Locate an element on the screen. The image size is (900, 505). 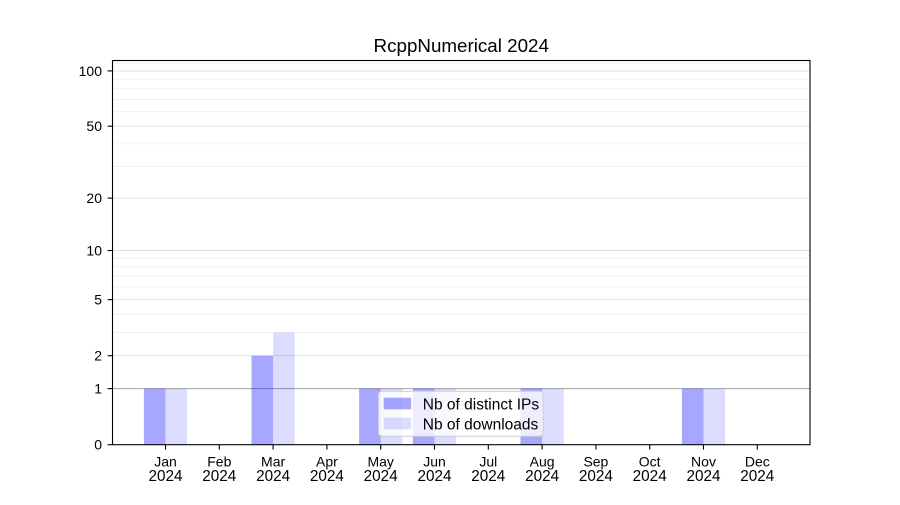
svg-text: Jul is located at coordinates (488, 462).